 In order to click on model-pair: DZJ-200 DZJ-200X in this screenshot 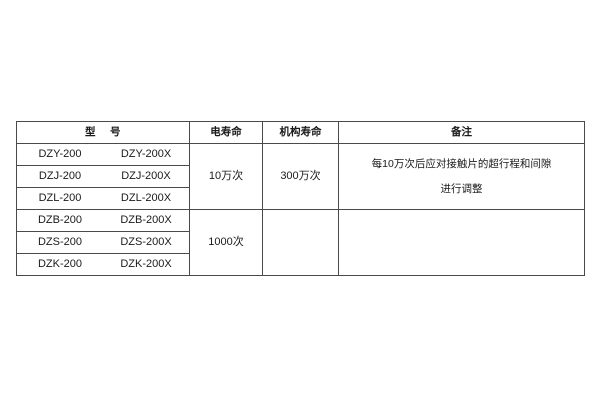, I will do `click(103, 176)`.